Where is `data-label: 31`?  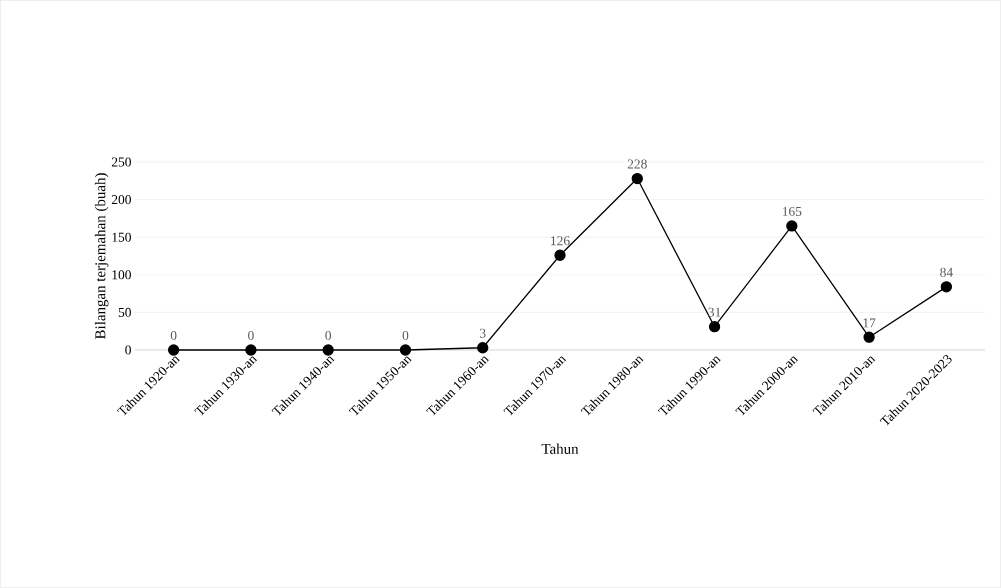
data-label: 31 is located at coordinates (714, 312).